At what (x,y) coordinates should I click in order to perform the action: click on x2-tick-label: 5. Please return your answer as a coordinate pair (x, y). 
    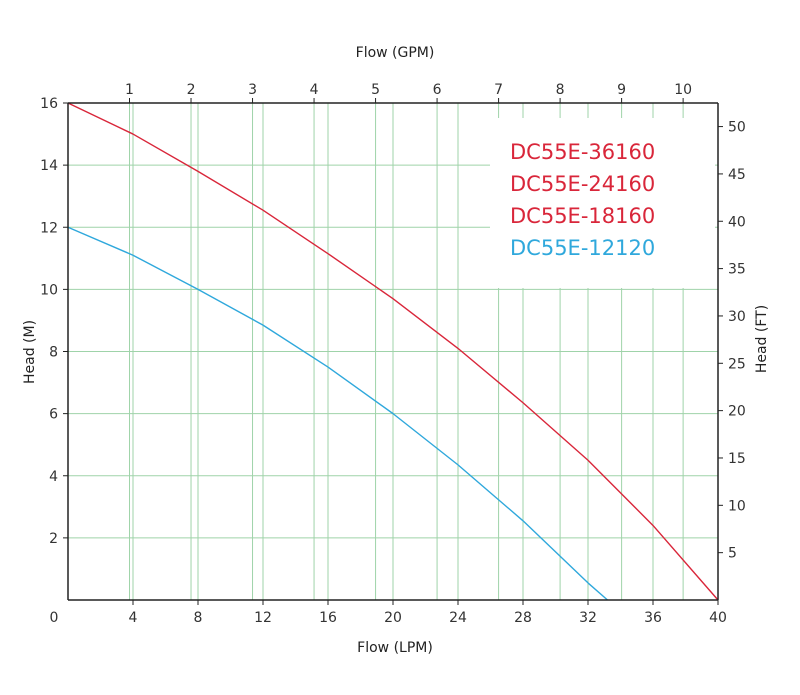
    Looking at the image, I should click on (375, 90).